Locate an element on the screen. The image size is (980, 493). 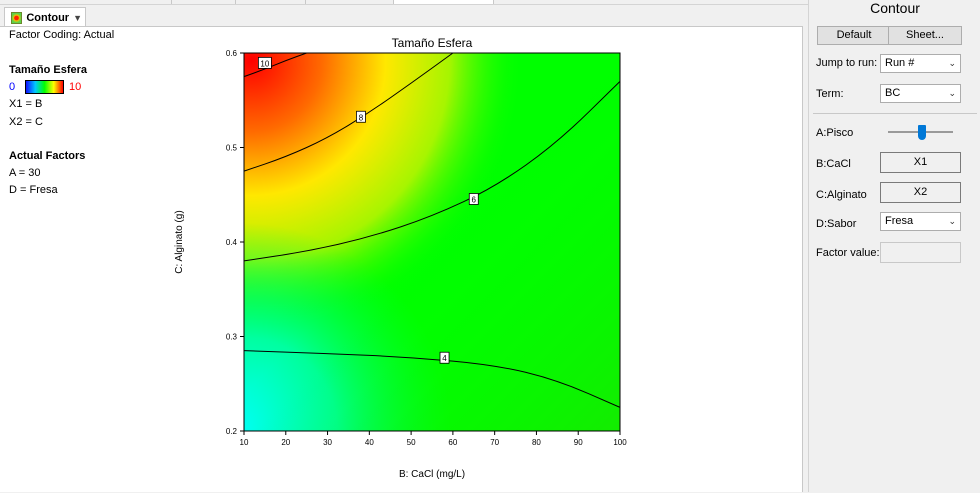
factor-value-label: Factor value: is located at coordinates (848, 253).